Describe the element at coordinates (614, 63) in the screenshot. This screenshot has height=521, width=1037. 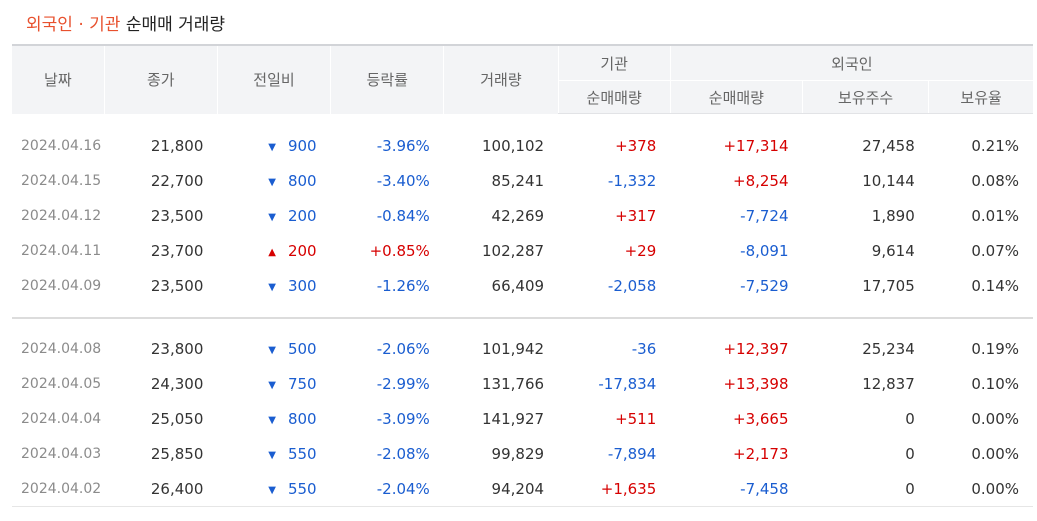
I see `header-institution-group: 기관` at that location.